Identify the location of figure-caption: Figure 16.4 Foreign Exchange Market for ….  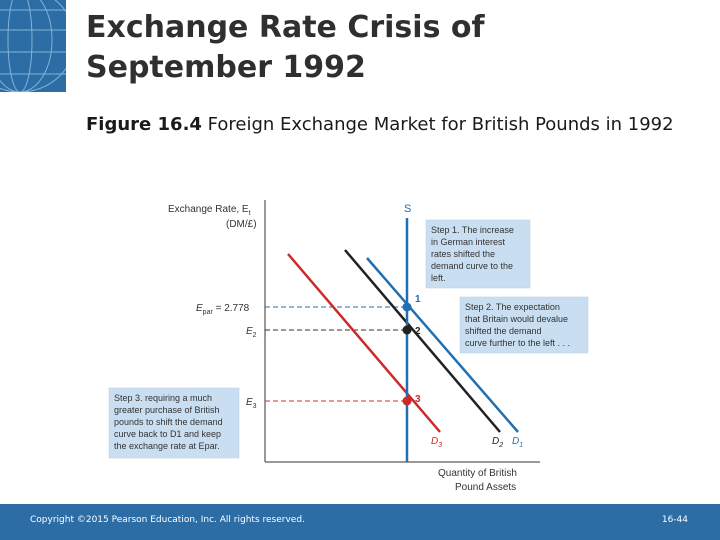
(396, 125).